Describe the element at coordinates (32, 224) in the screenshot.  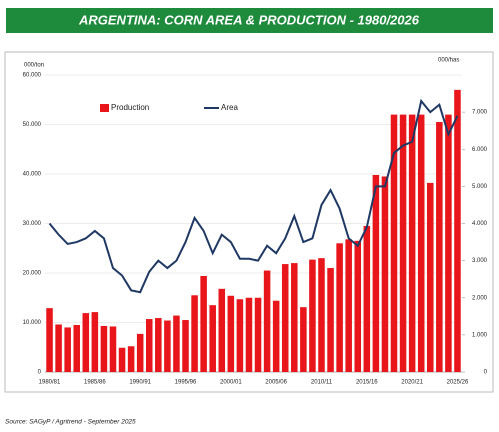
I see `y-tick-label: 30.000` at that location.